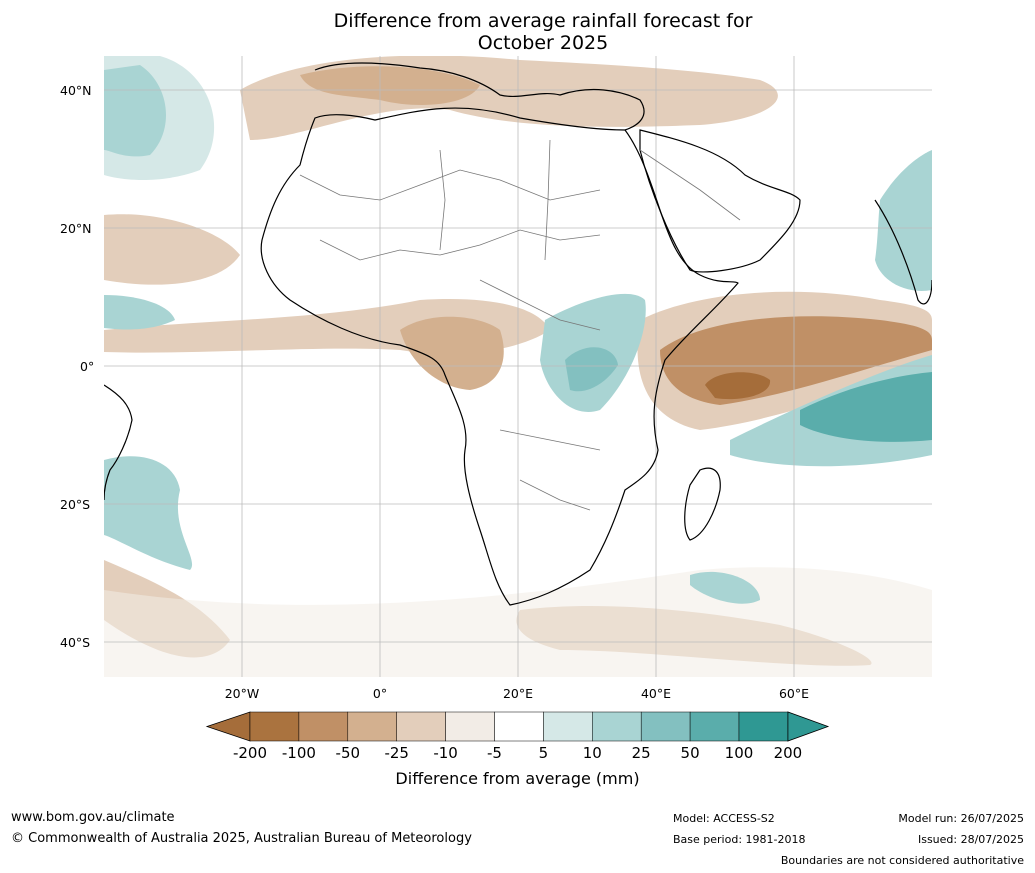 The image size is (1035, 873). What do you see at coordinates (702, 504) in the screenshot?
I see `madagascar-coastline` at bounding box center [702, 504].